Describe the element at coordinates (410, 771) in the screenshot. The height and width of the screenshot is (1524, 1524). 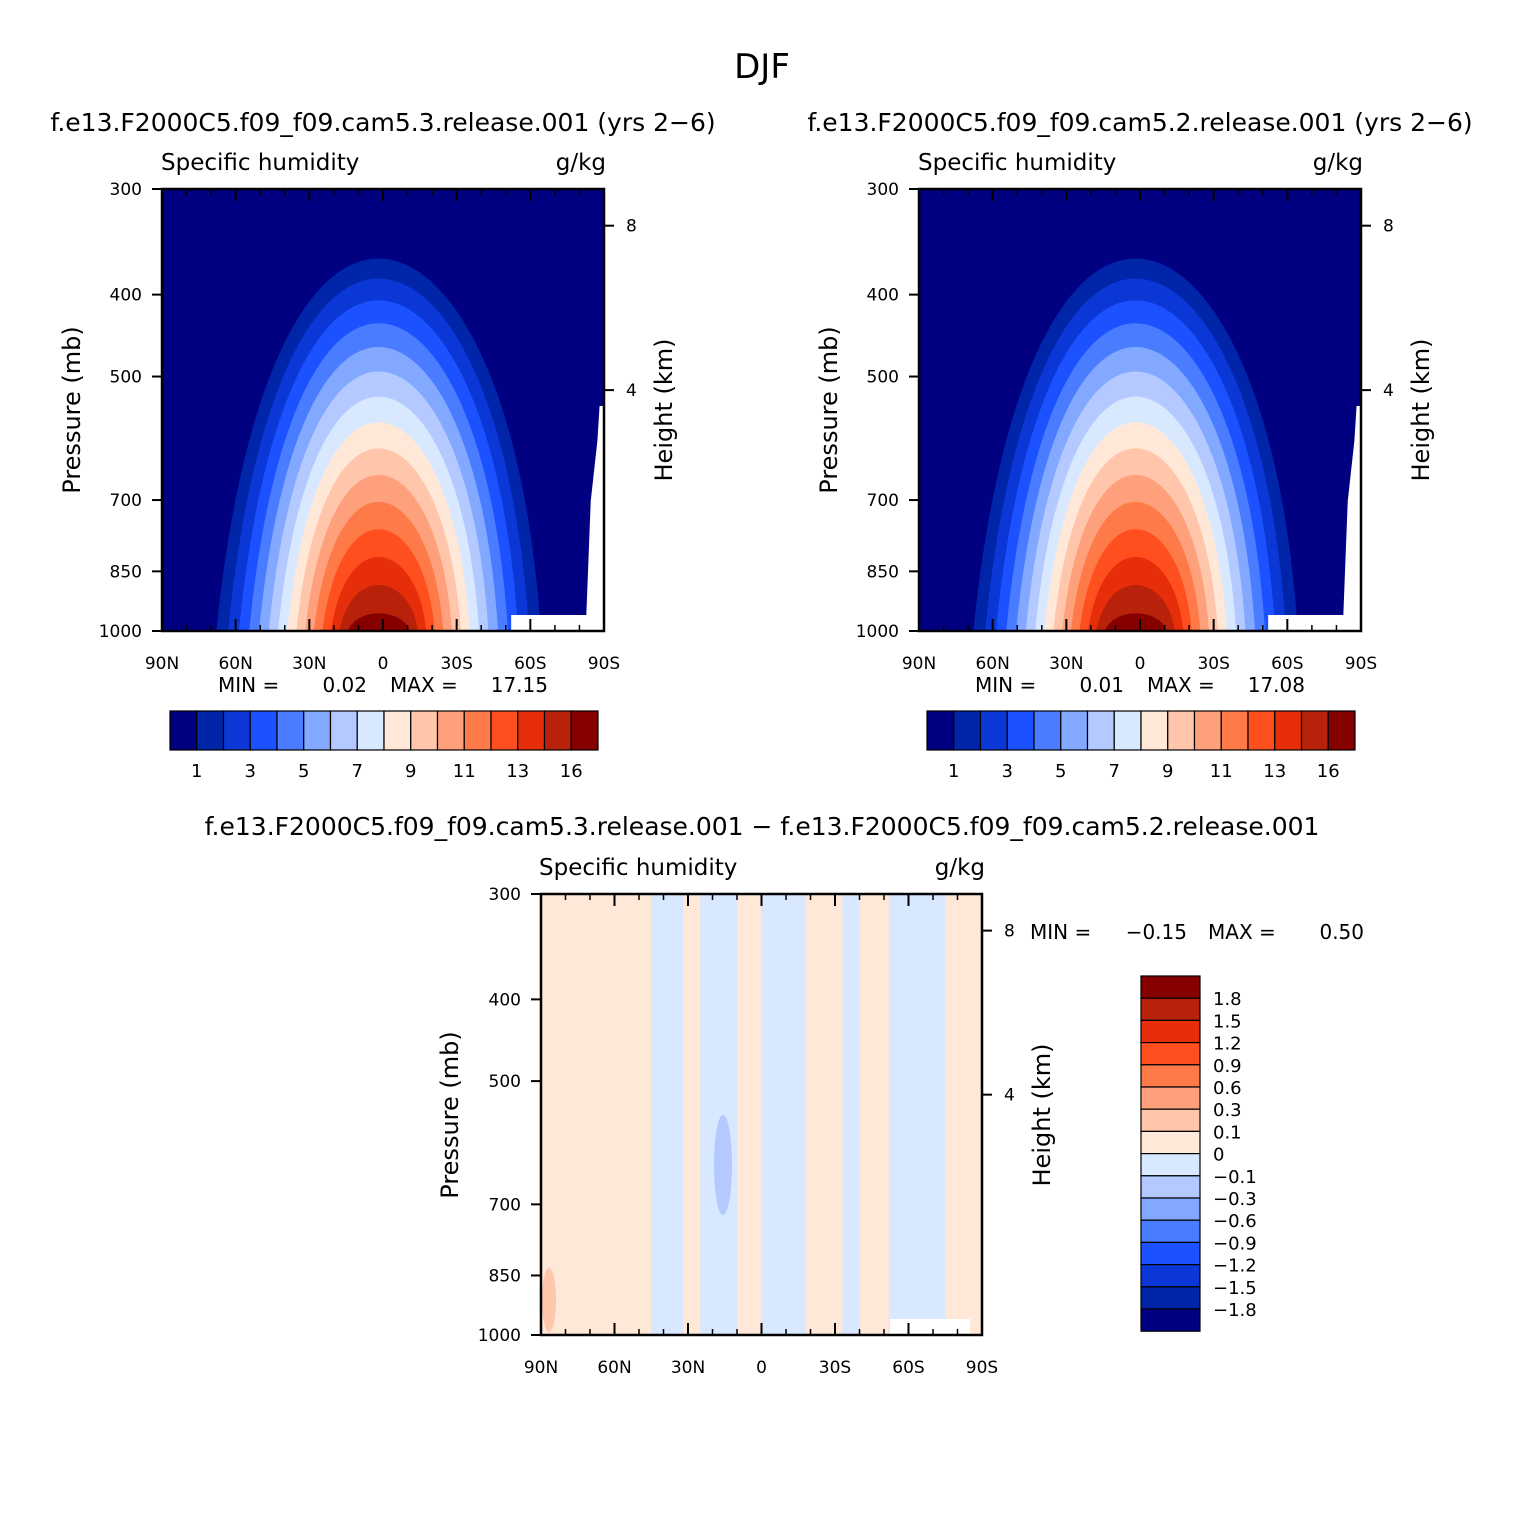
I see `colorbar-label: 9` at that location.